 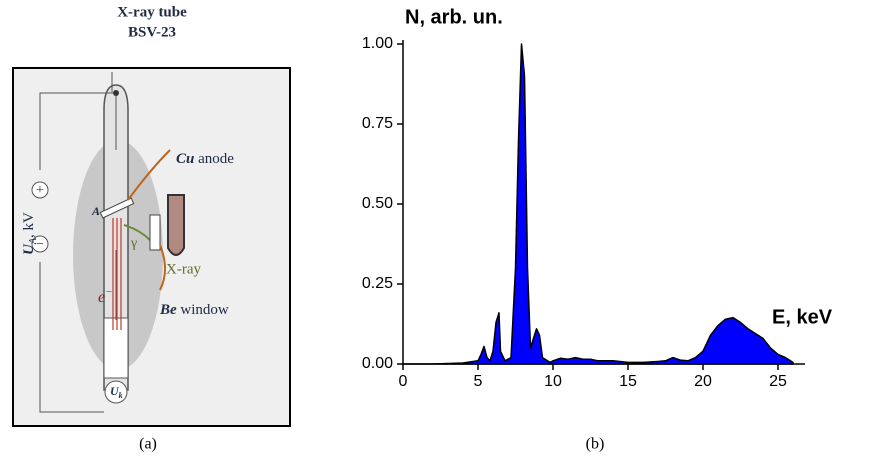 I want to click on cathode-symbol: U, so click(x=115, y=391).